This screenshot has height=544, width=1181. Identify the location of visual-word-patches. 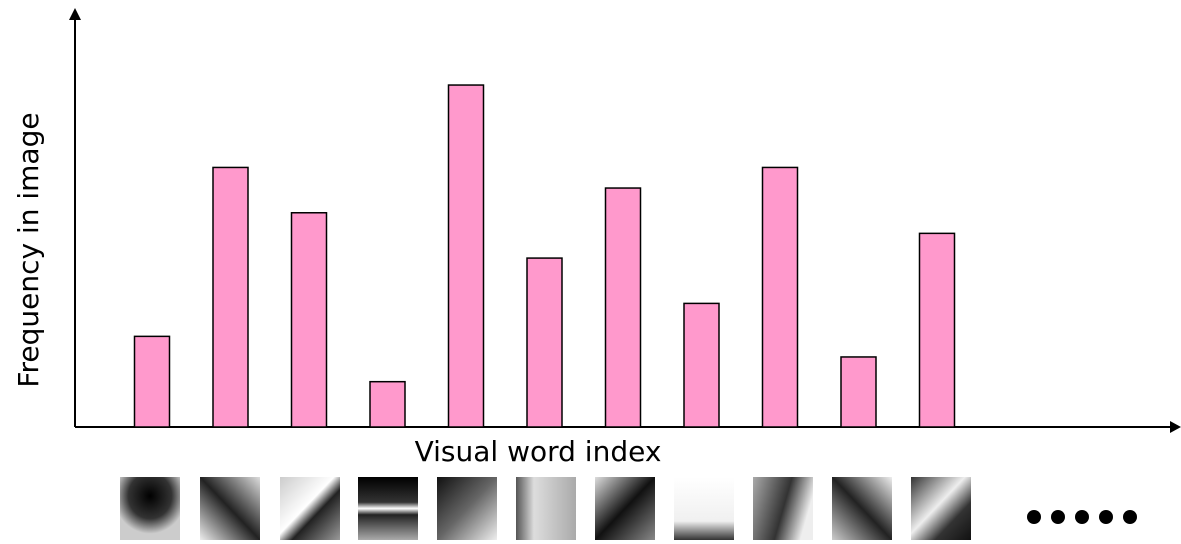
(545, 508).